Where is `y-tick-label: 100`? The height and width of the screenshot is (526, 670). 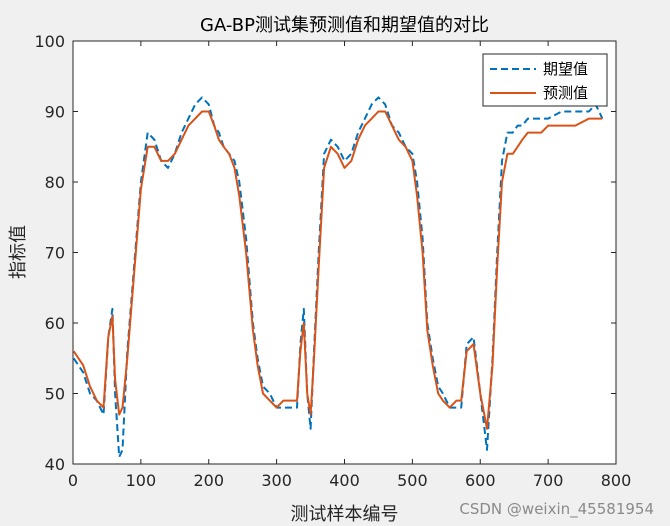 y-tick-label: 100 is located at coordinates (49, 41).